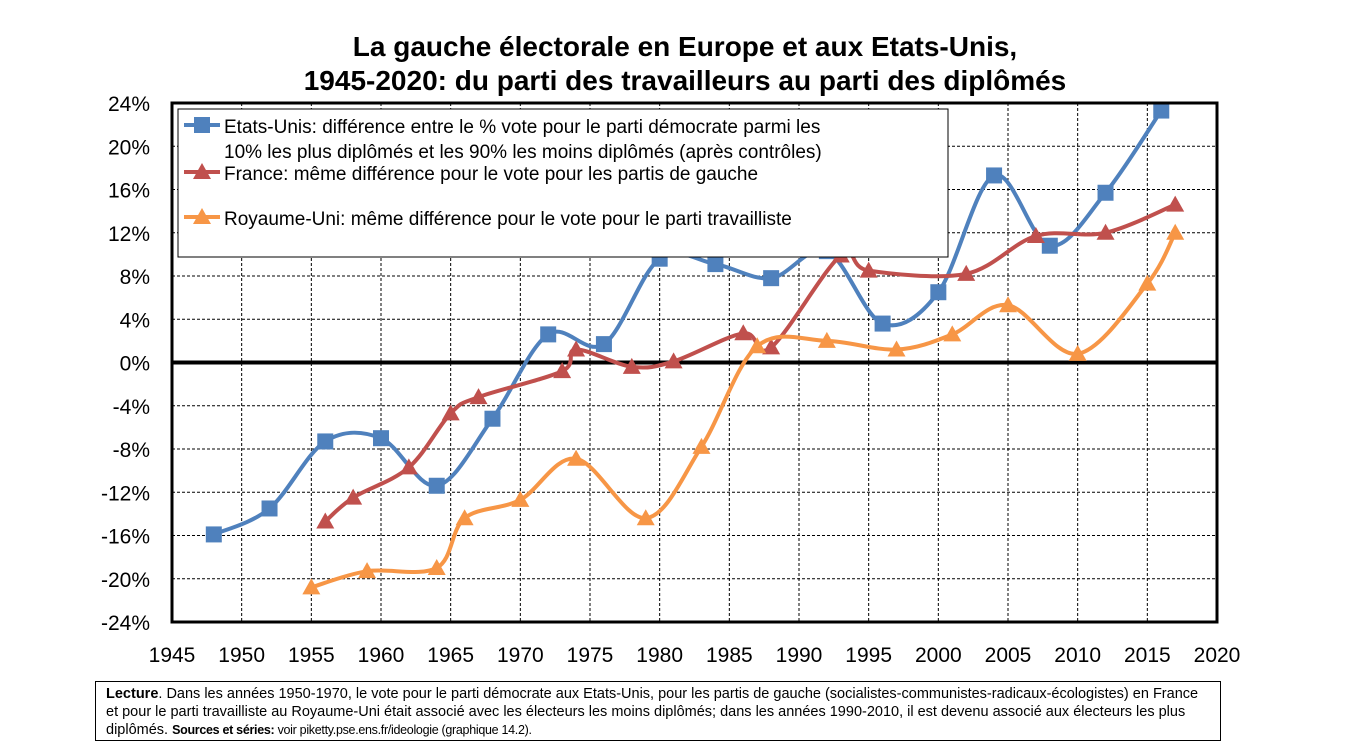 This screenshot has height=756, width=1370. I want to click on x-tick-label: 2000, so click(938, 655).